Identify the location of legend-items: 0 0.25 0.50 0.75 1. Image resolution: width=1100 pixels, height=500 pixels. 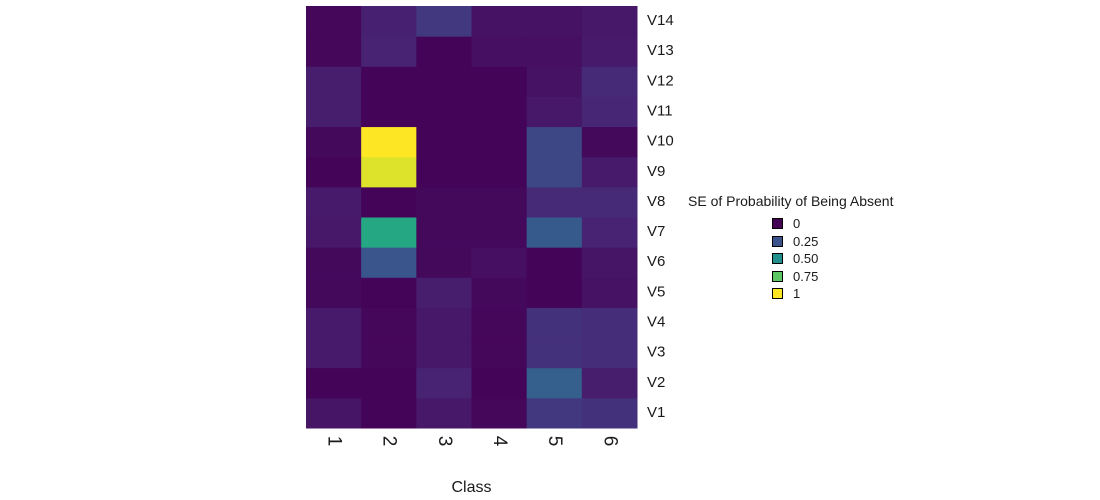
(832, 259).